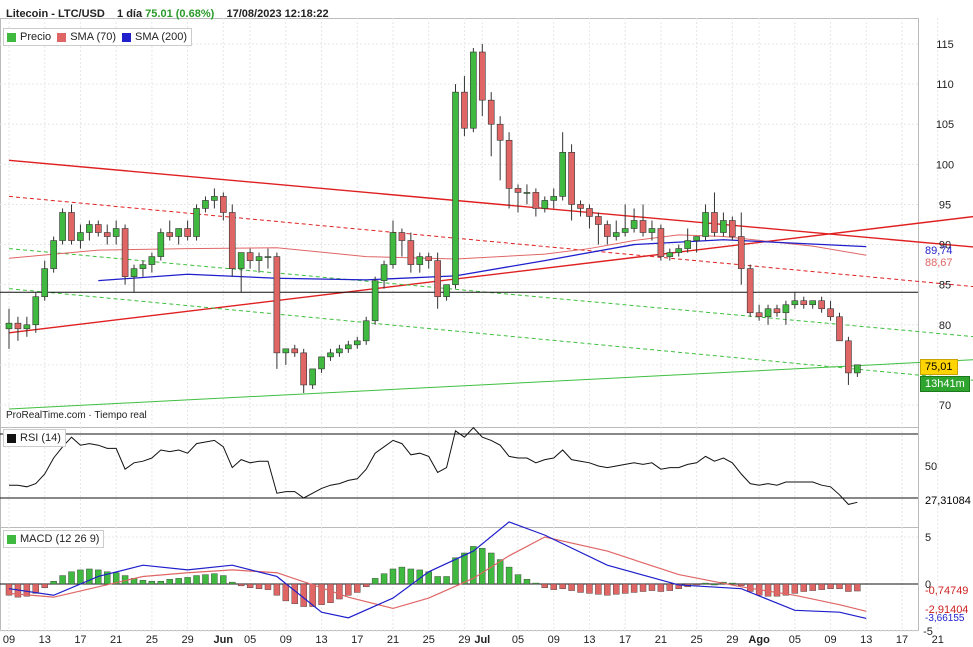 The image size is (973, 647). What do you see at coordinates (947, 591) in the screenshot?
I see `macd-value-tag: -0,74749` at bounding box center [947, 591].